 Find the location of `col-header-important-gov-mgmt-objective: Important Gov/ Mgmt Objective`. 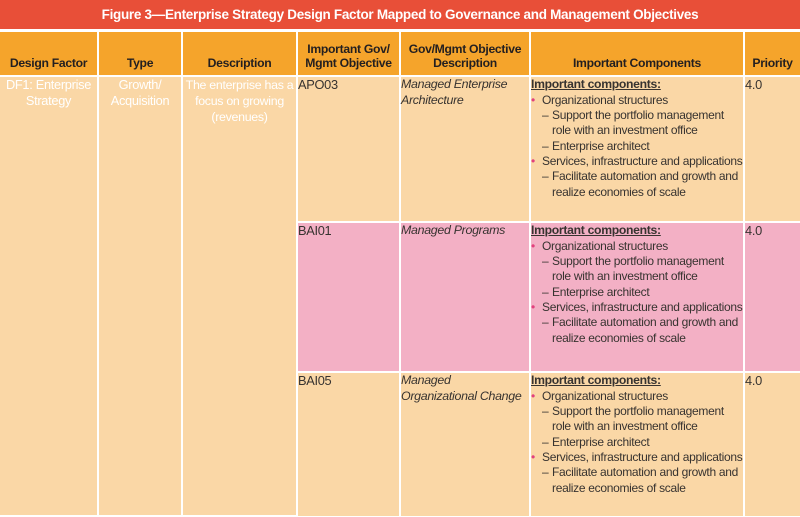

col-header-important-gov-mgmt-objective: Important Gov/ Mgmt Objective is located at coordinates (348, 54).